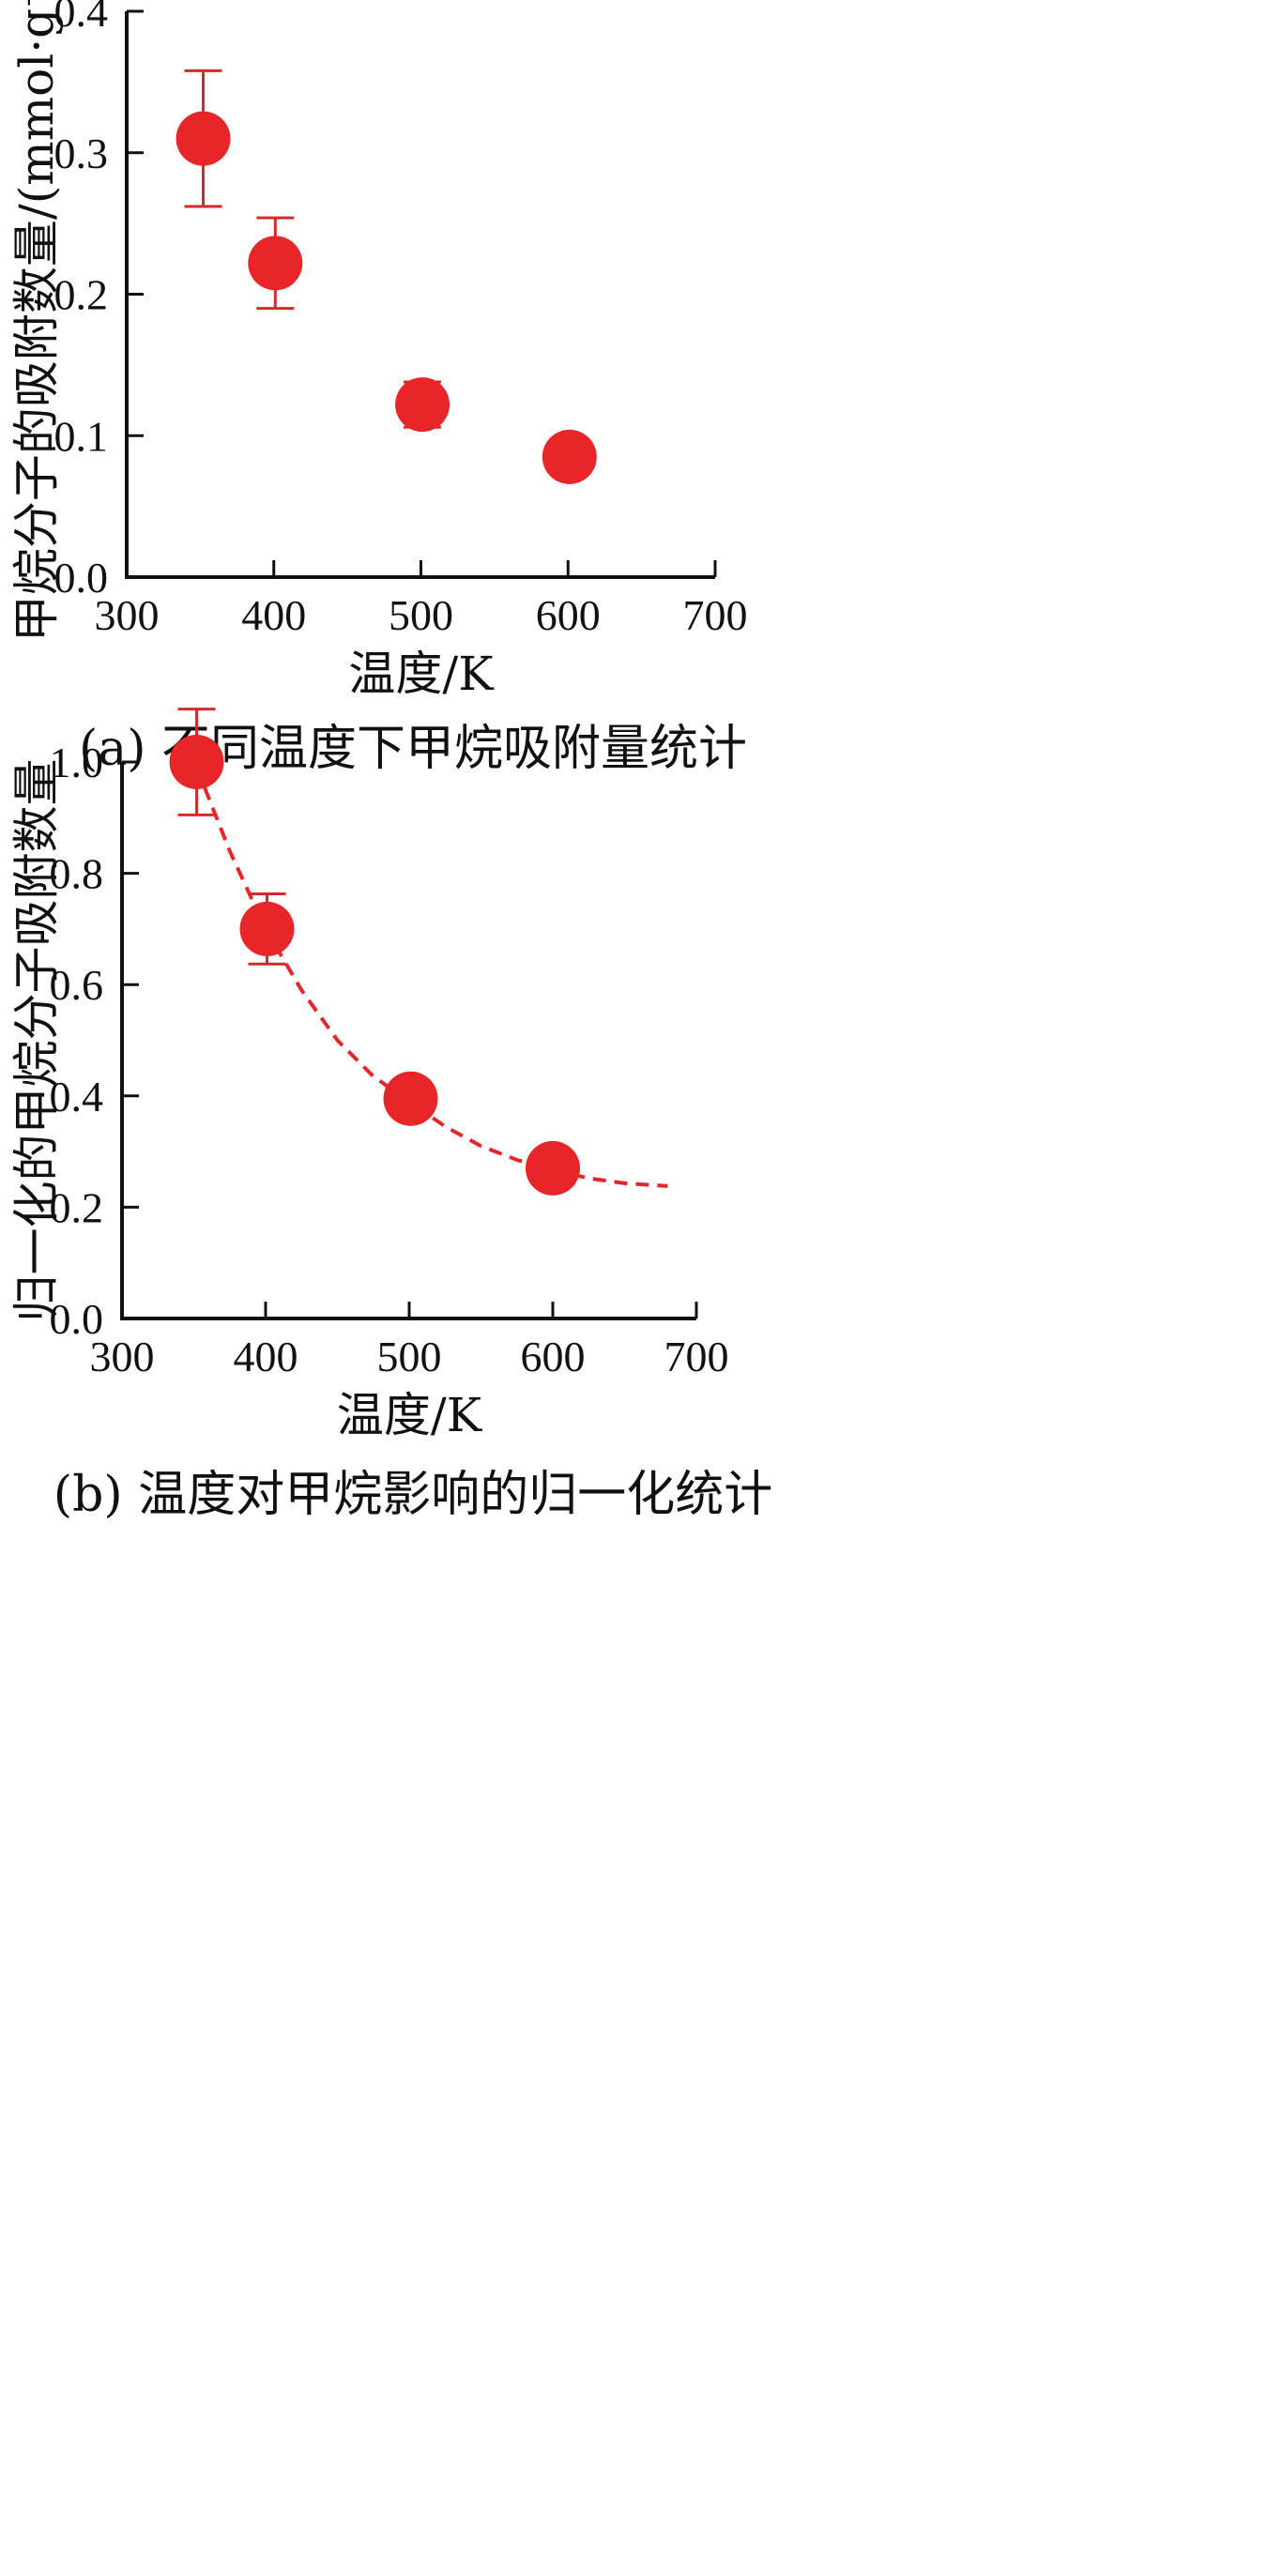  I want to click on fit-curve, so click(431, 977).